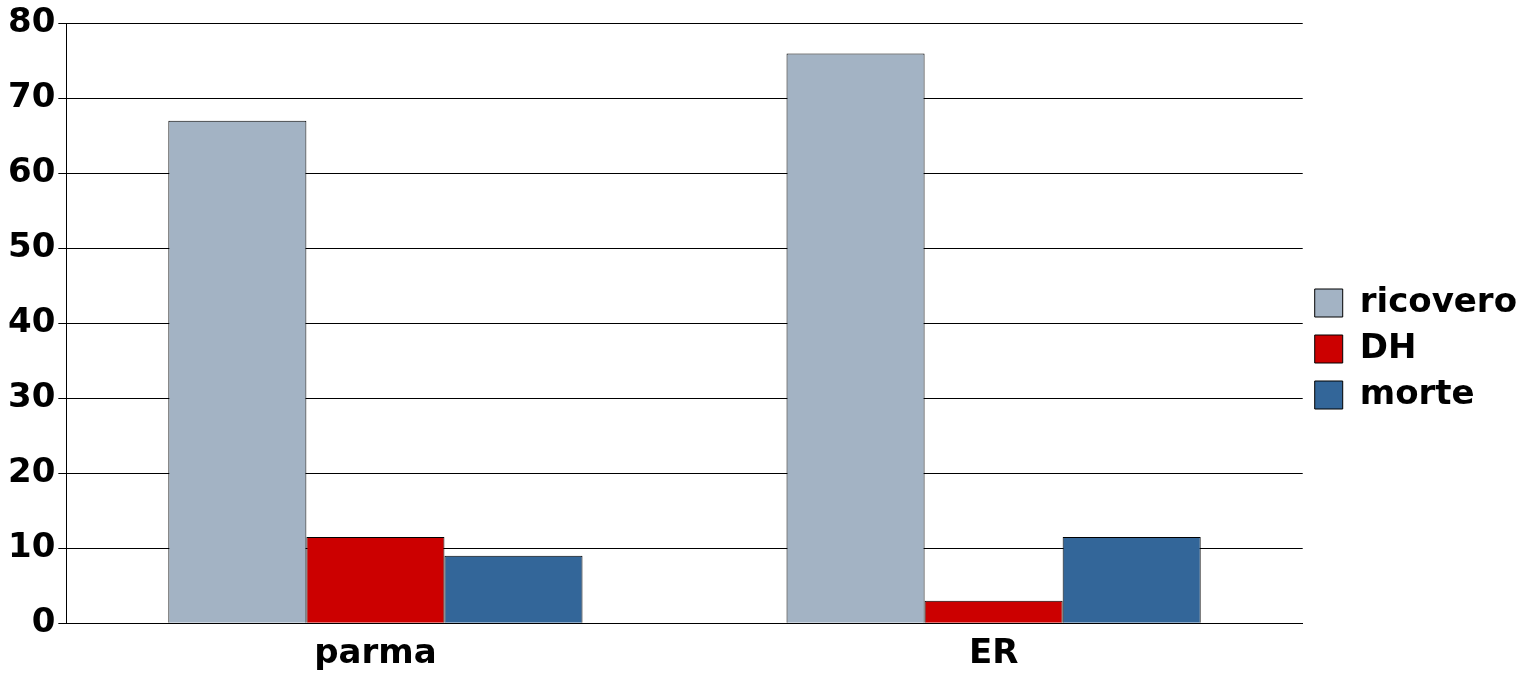  What do you see at coordinates (993, 651) in the screenshot?
I see `x-tick-label: ER` at bounding box center [993, 651].